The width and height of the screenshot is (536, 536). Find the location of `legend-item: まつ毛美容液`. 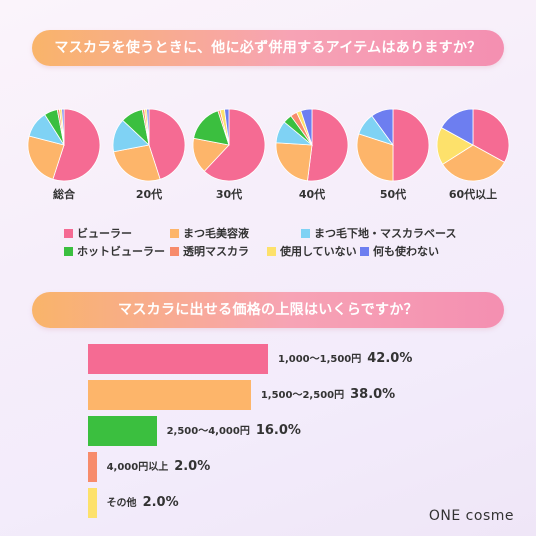

legend-item: まつ毛美容液 is located at coordinates (209, 233).